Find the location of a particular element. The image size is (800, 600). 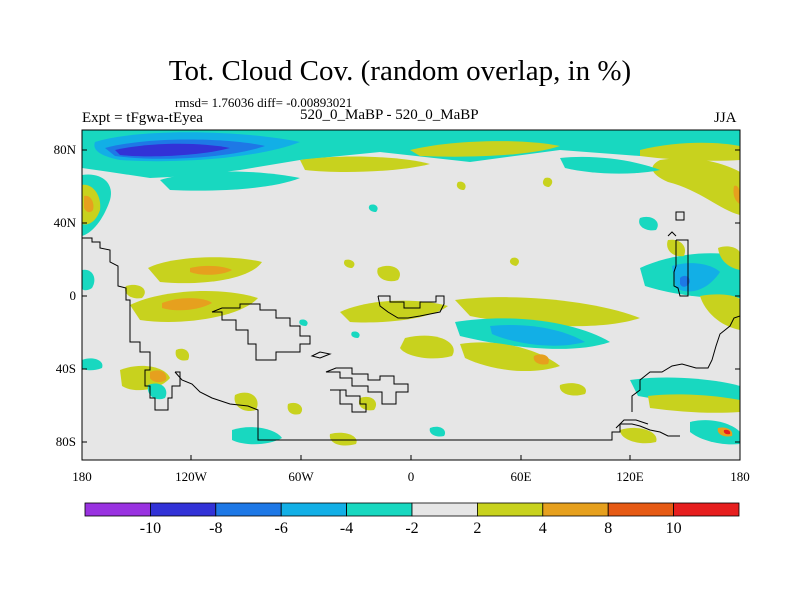

y-tick-label: 0 is located at coordinates (73, 295).